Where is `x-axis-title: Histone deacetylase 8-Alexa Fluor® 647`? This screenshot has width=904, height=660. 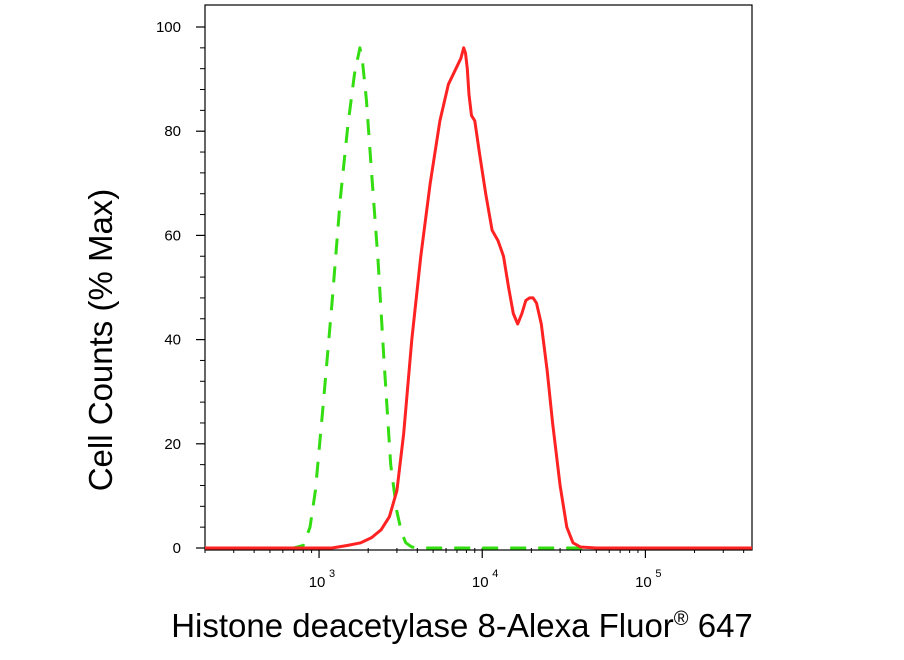 x-axis-title: Histone deacetylase 8-Alexa Fluor® 647 is located at coordinates (462, 625).